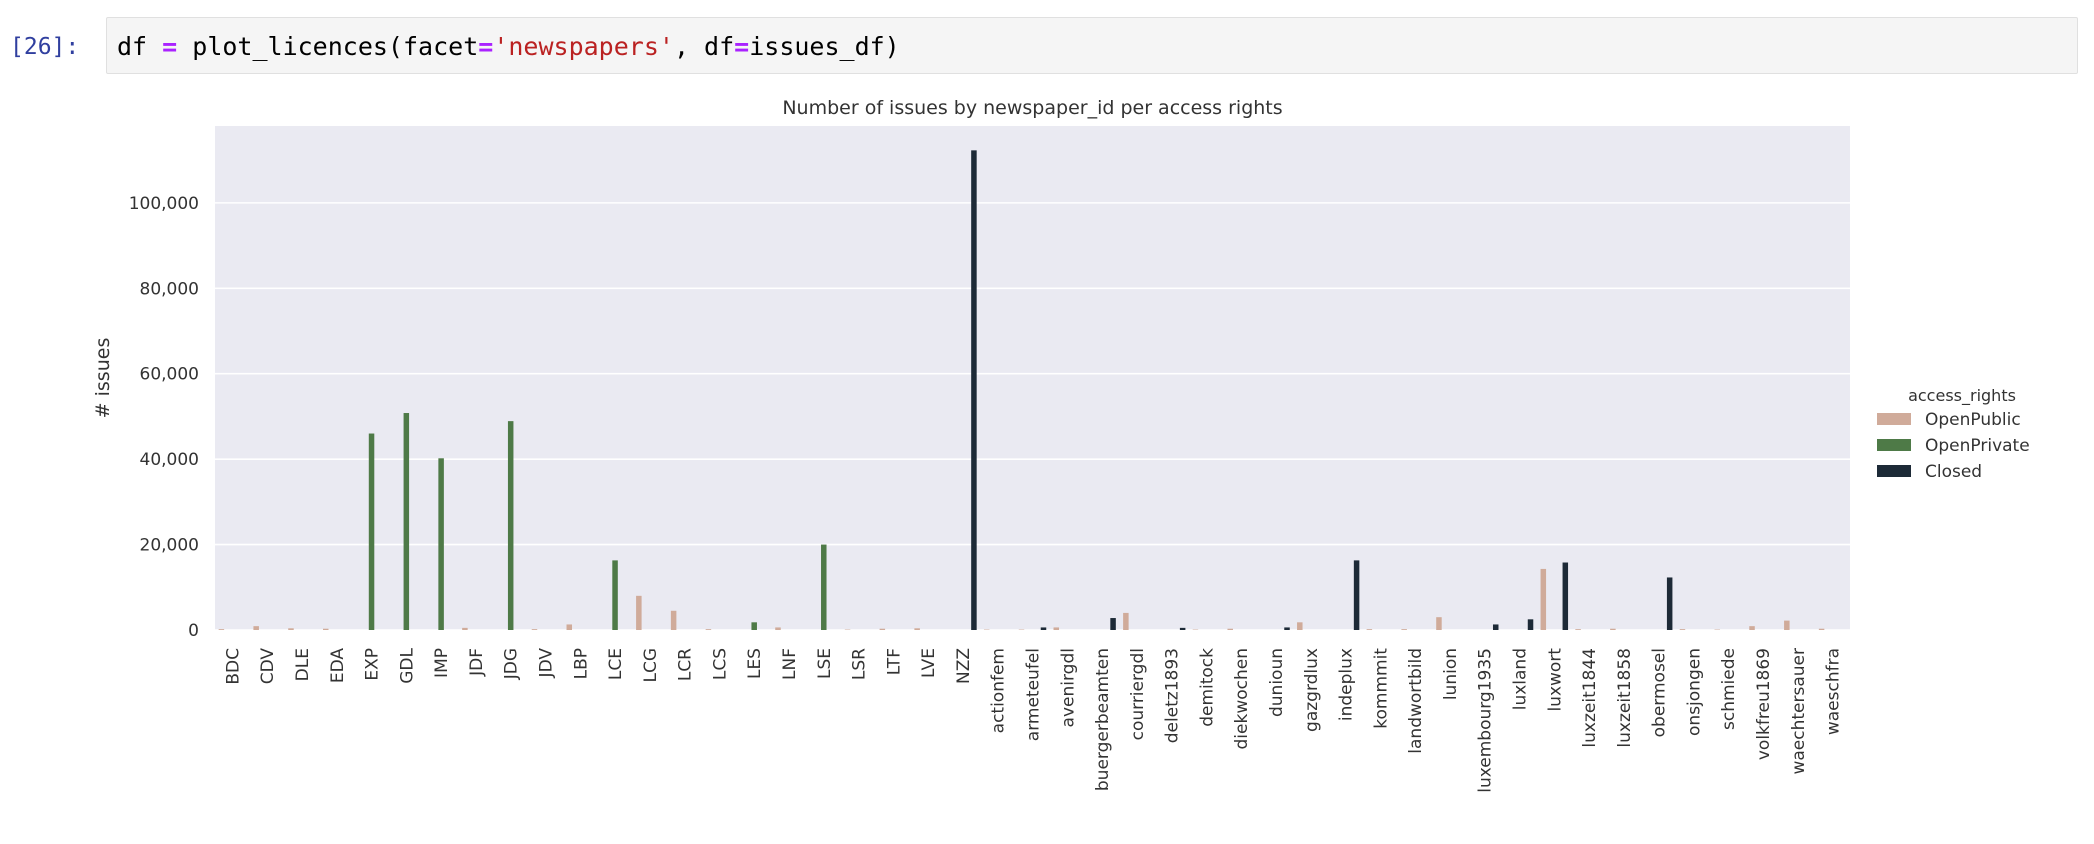  I want to click on x-tick-label: waeschfra, so click(1834, 691).